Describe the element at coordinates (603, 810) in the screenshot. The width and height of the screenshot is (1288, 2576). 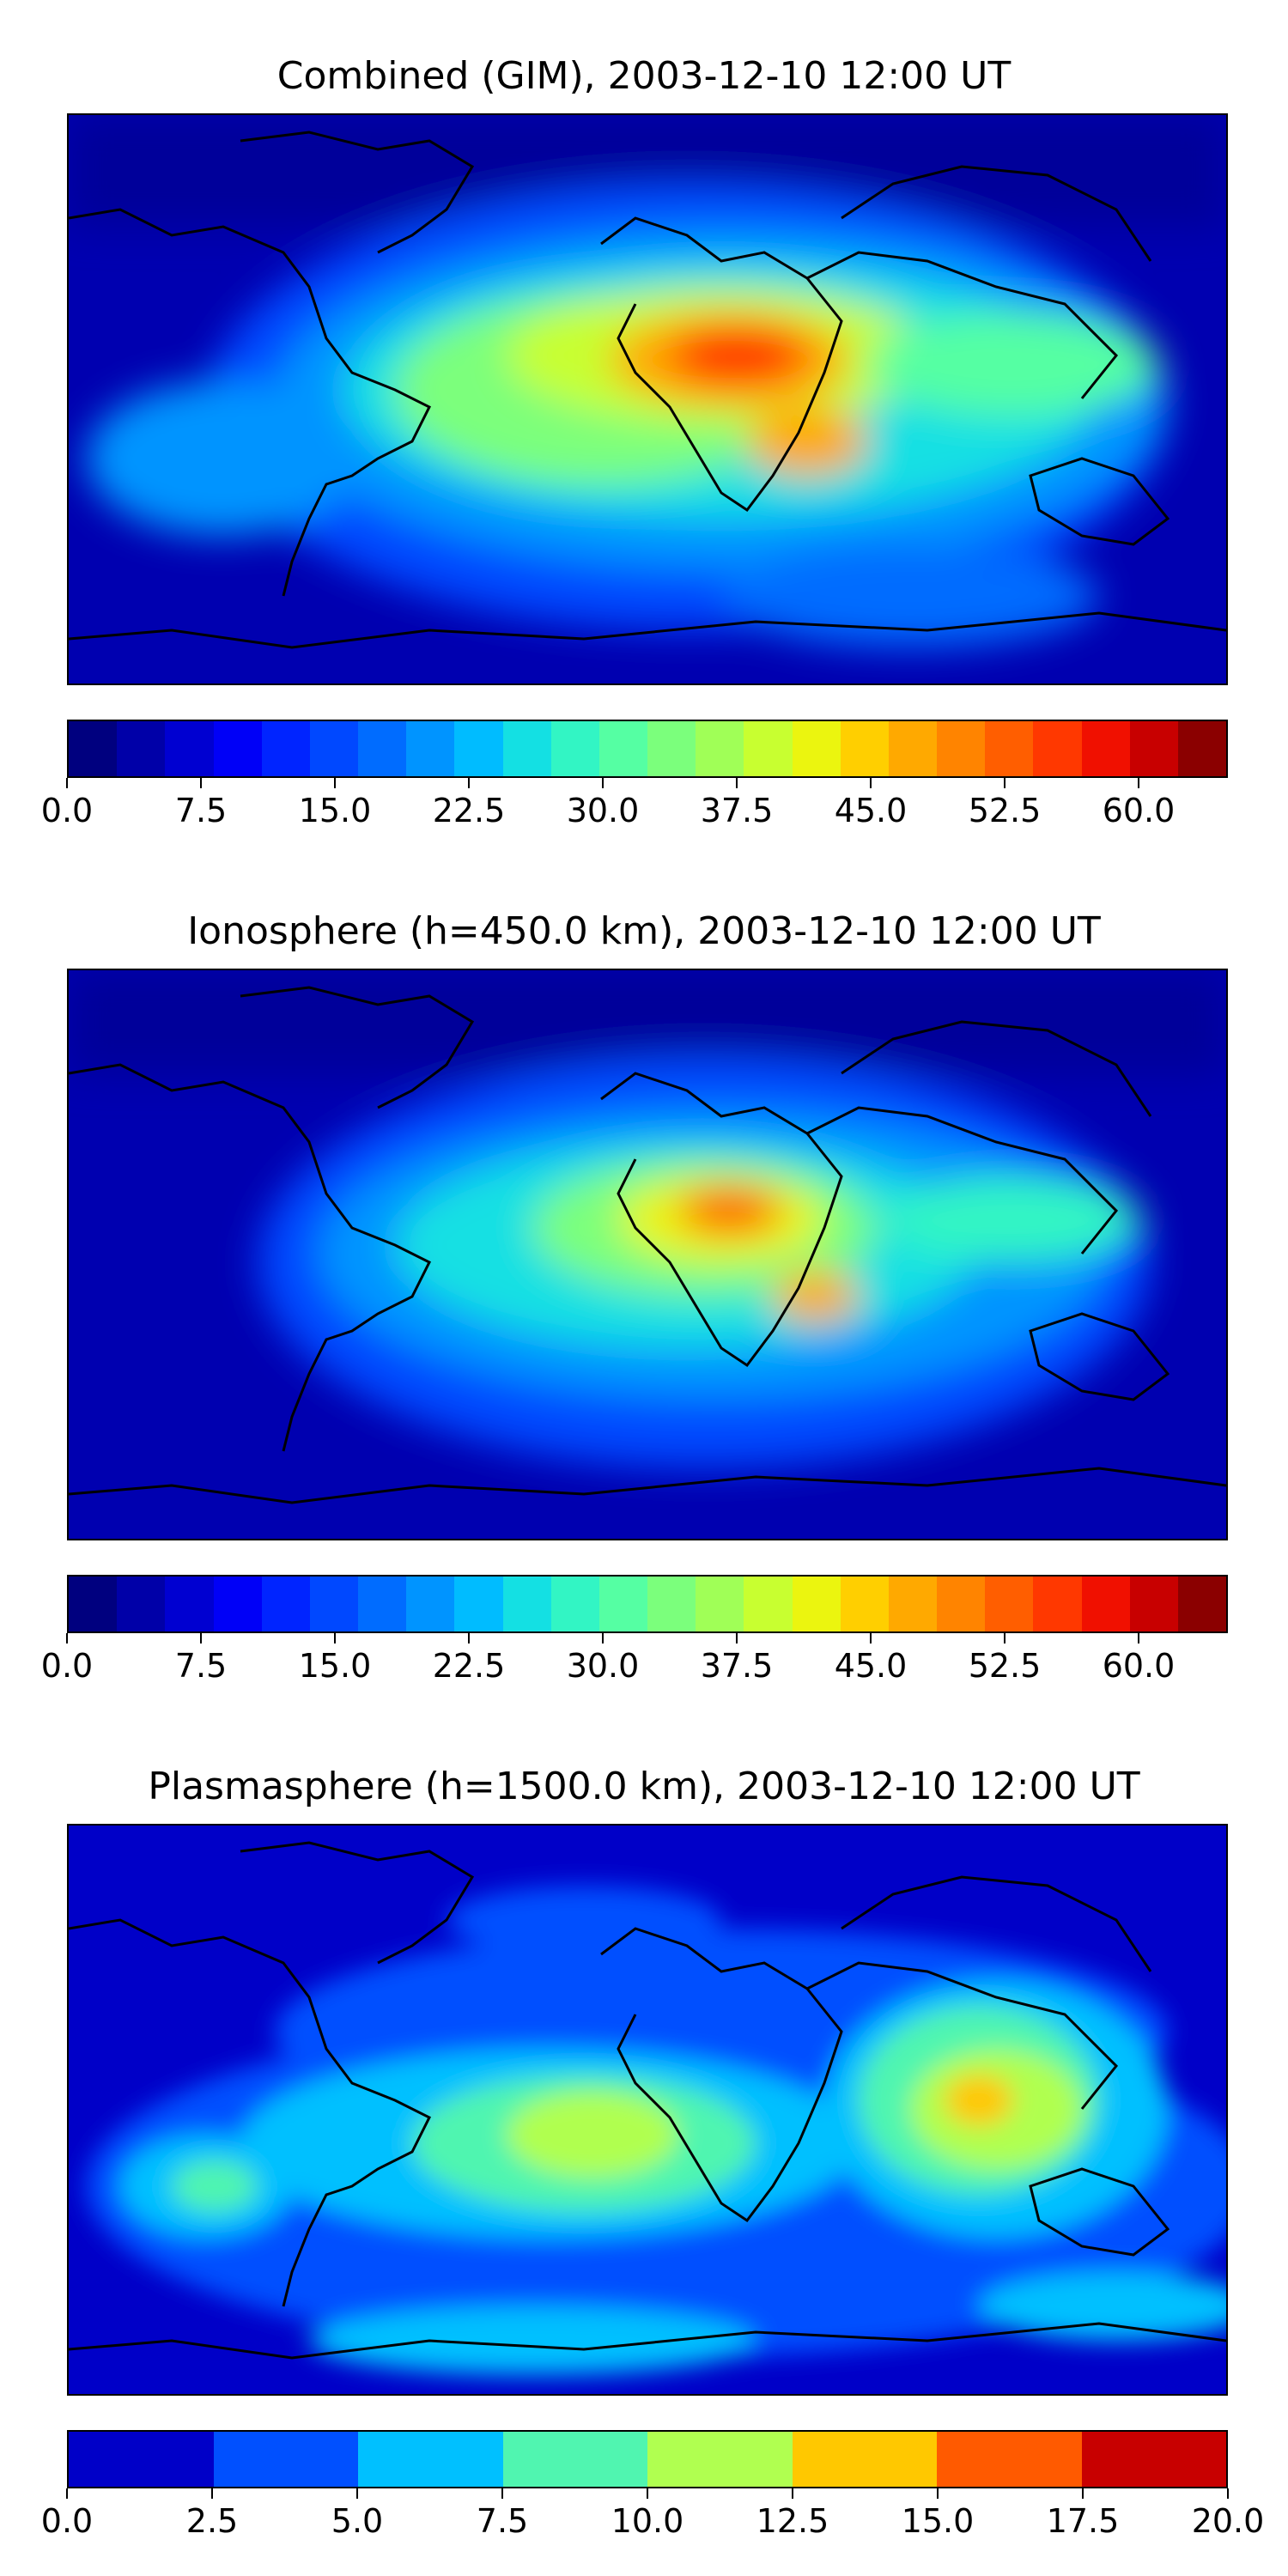
I see `colorbar-tick-label: 30.0` at that location.